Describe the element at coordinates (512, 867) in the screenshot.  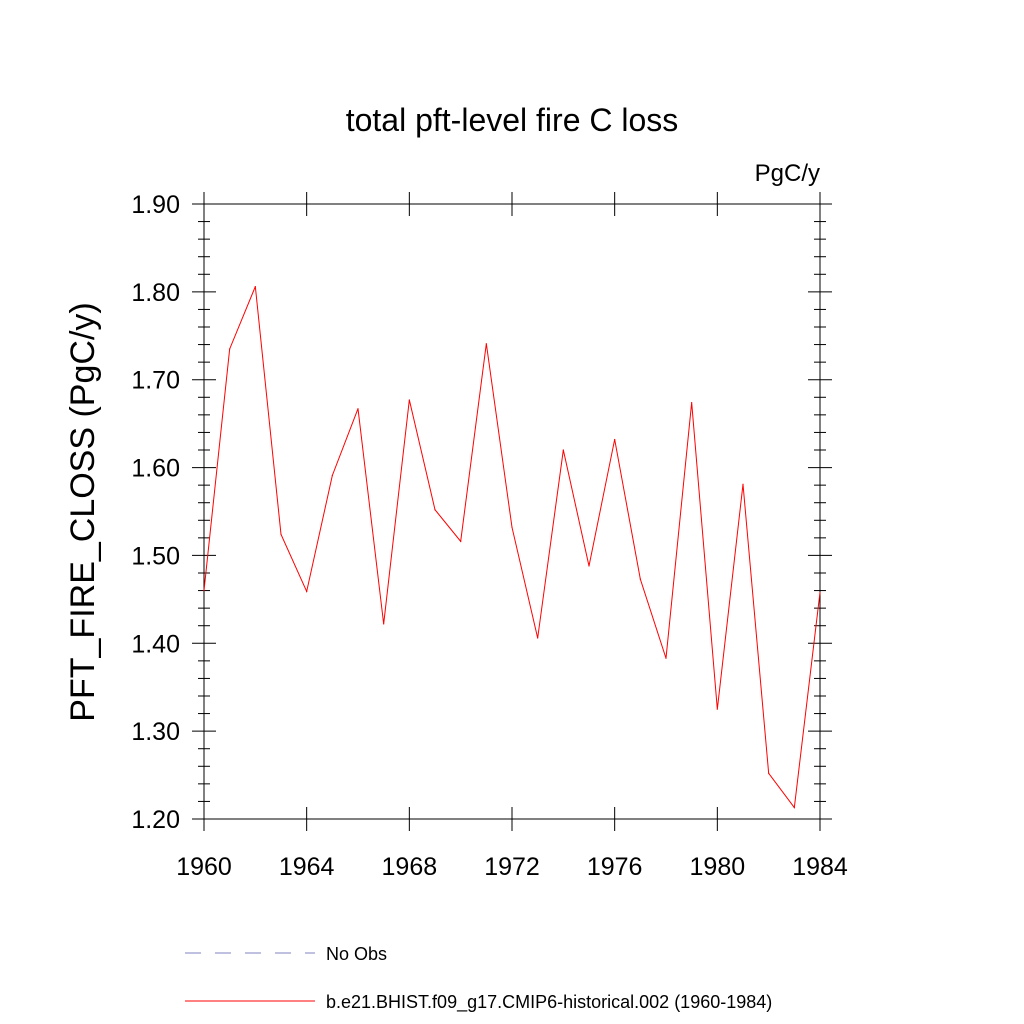
I see `x-tick-label: 1972` at that location.